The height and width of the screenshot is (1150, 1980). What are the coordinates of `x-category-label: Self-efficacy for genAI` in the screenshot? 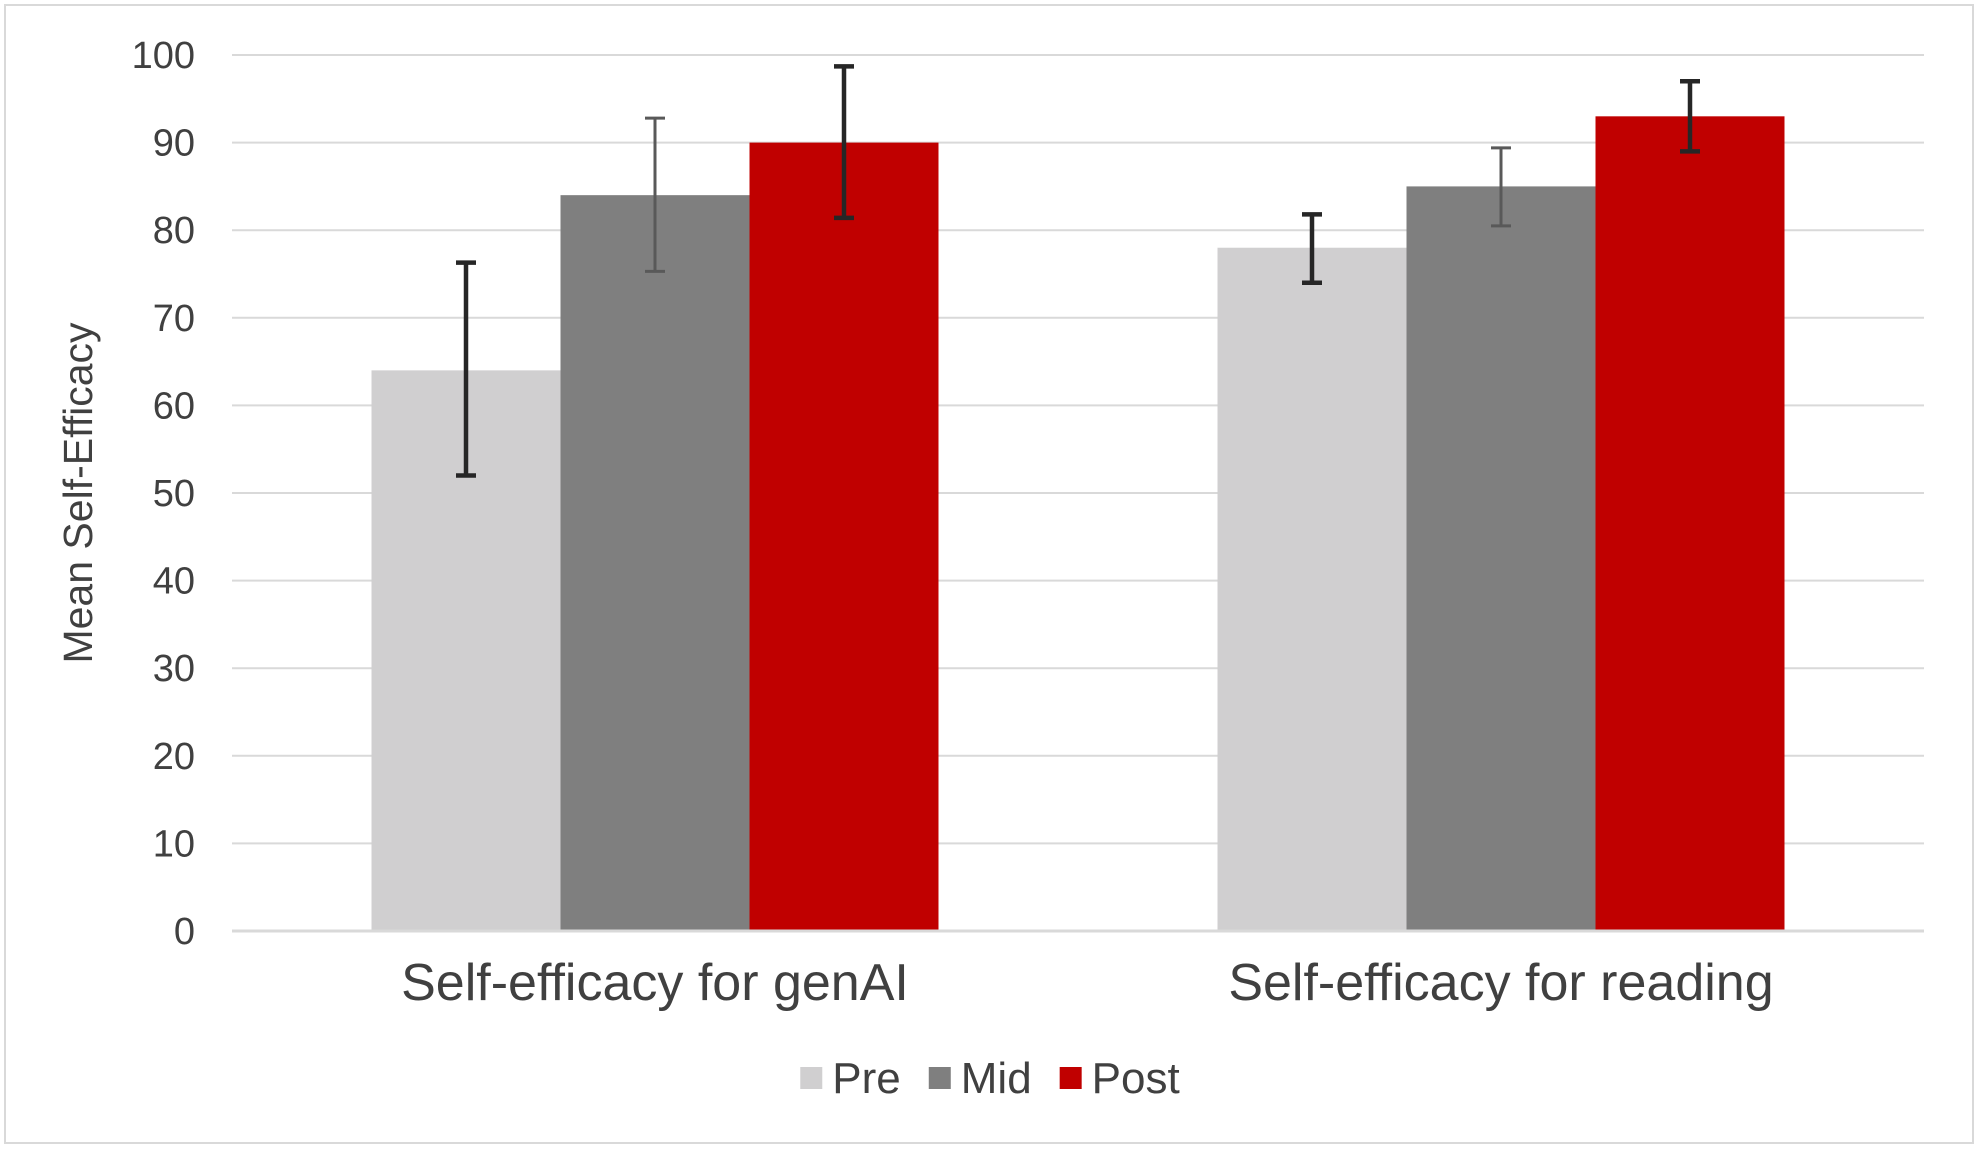 It's located at (655, 983).